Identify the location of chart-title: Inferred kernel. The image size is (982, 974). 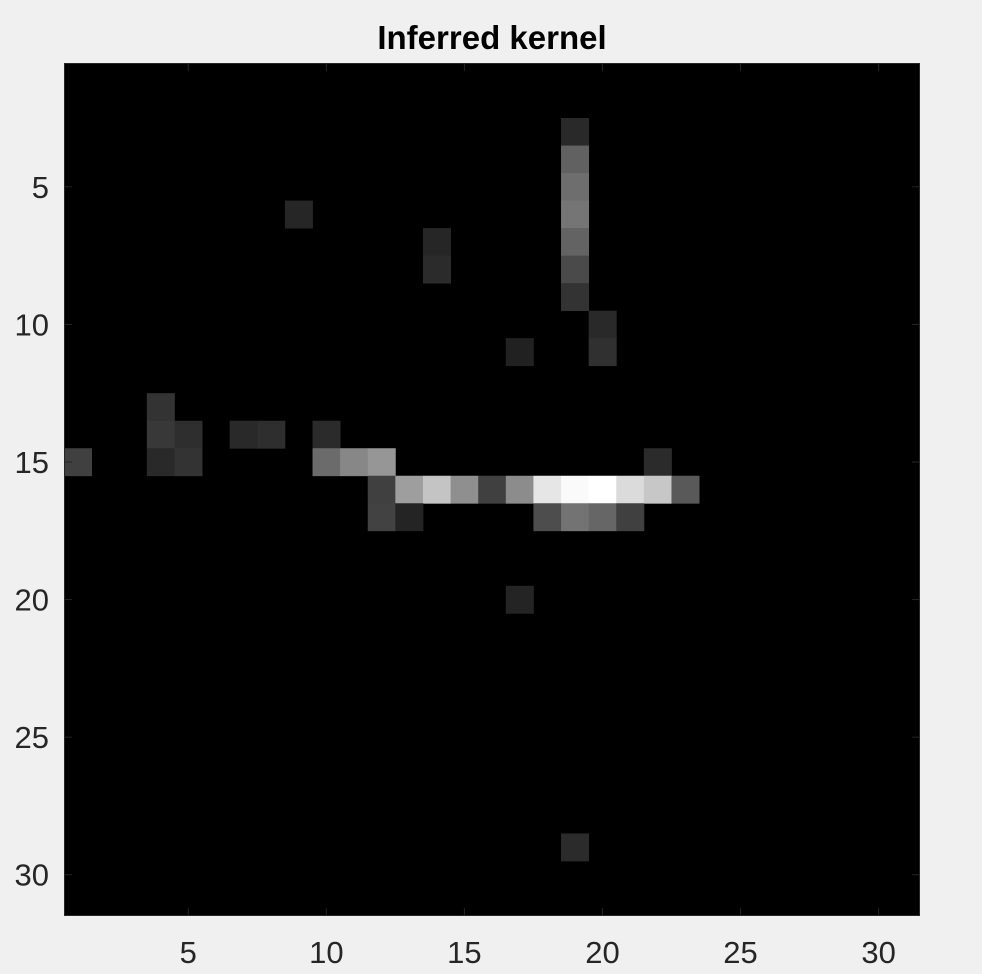
(491, 37).